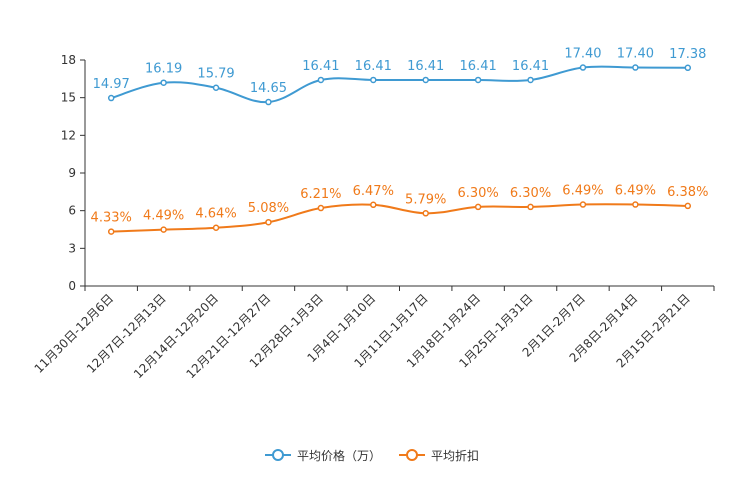  I want to click on data-label-series-1: 4.64%, so click(215, 214).